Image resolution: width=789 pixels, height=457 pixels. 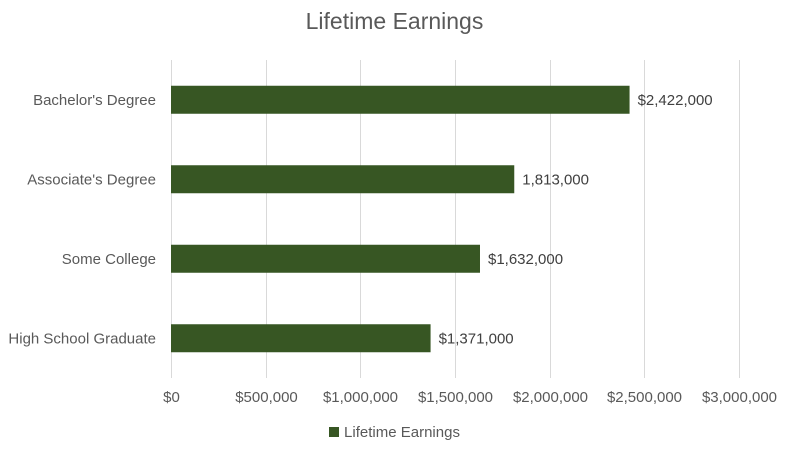 I want to click on y-category-label: Associate's Degree, so click(x=91, y=179).